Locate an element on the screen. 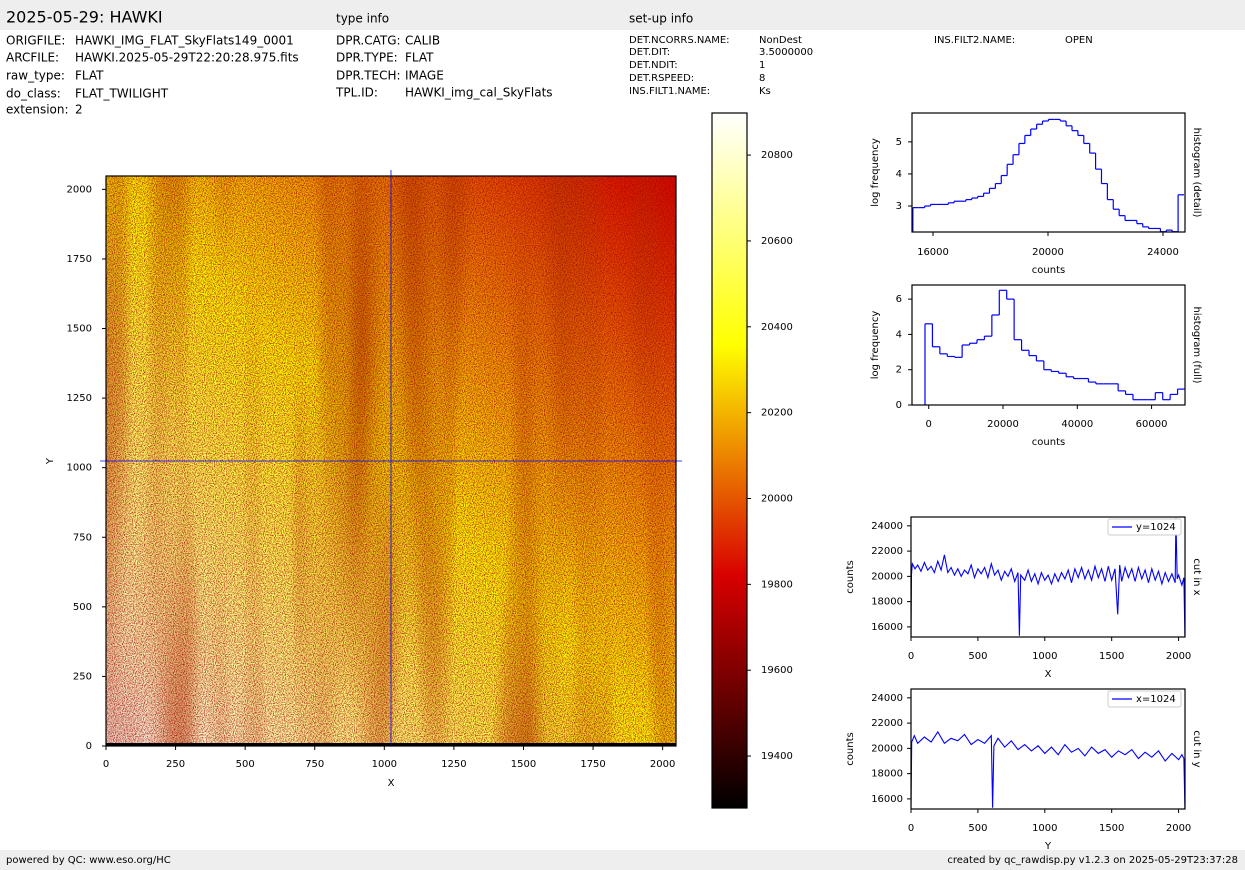  x-tick-label: 1750 is located at coordinates (592, 764).